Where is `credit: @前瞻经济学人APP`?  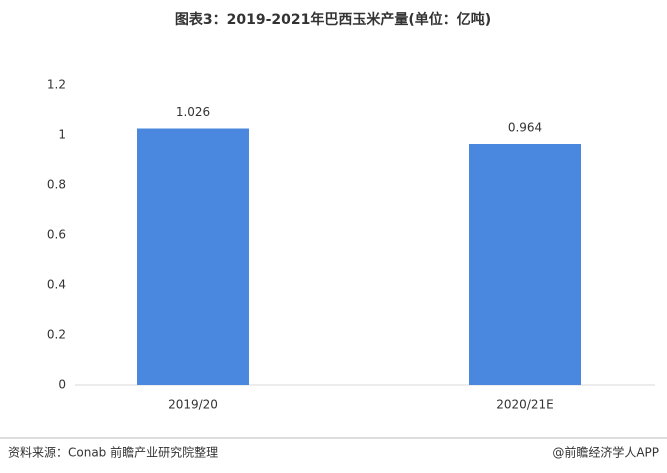 credit: @前瞻经济学人APP is located at coordinates (605, 452).